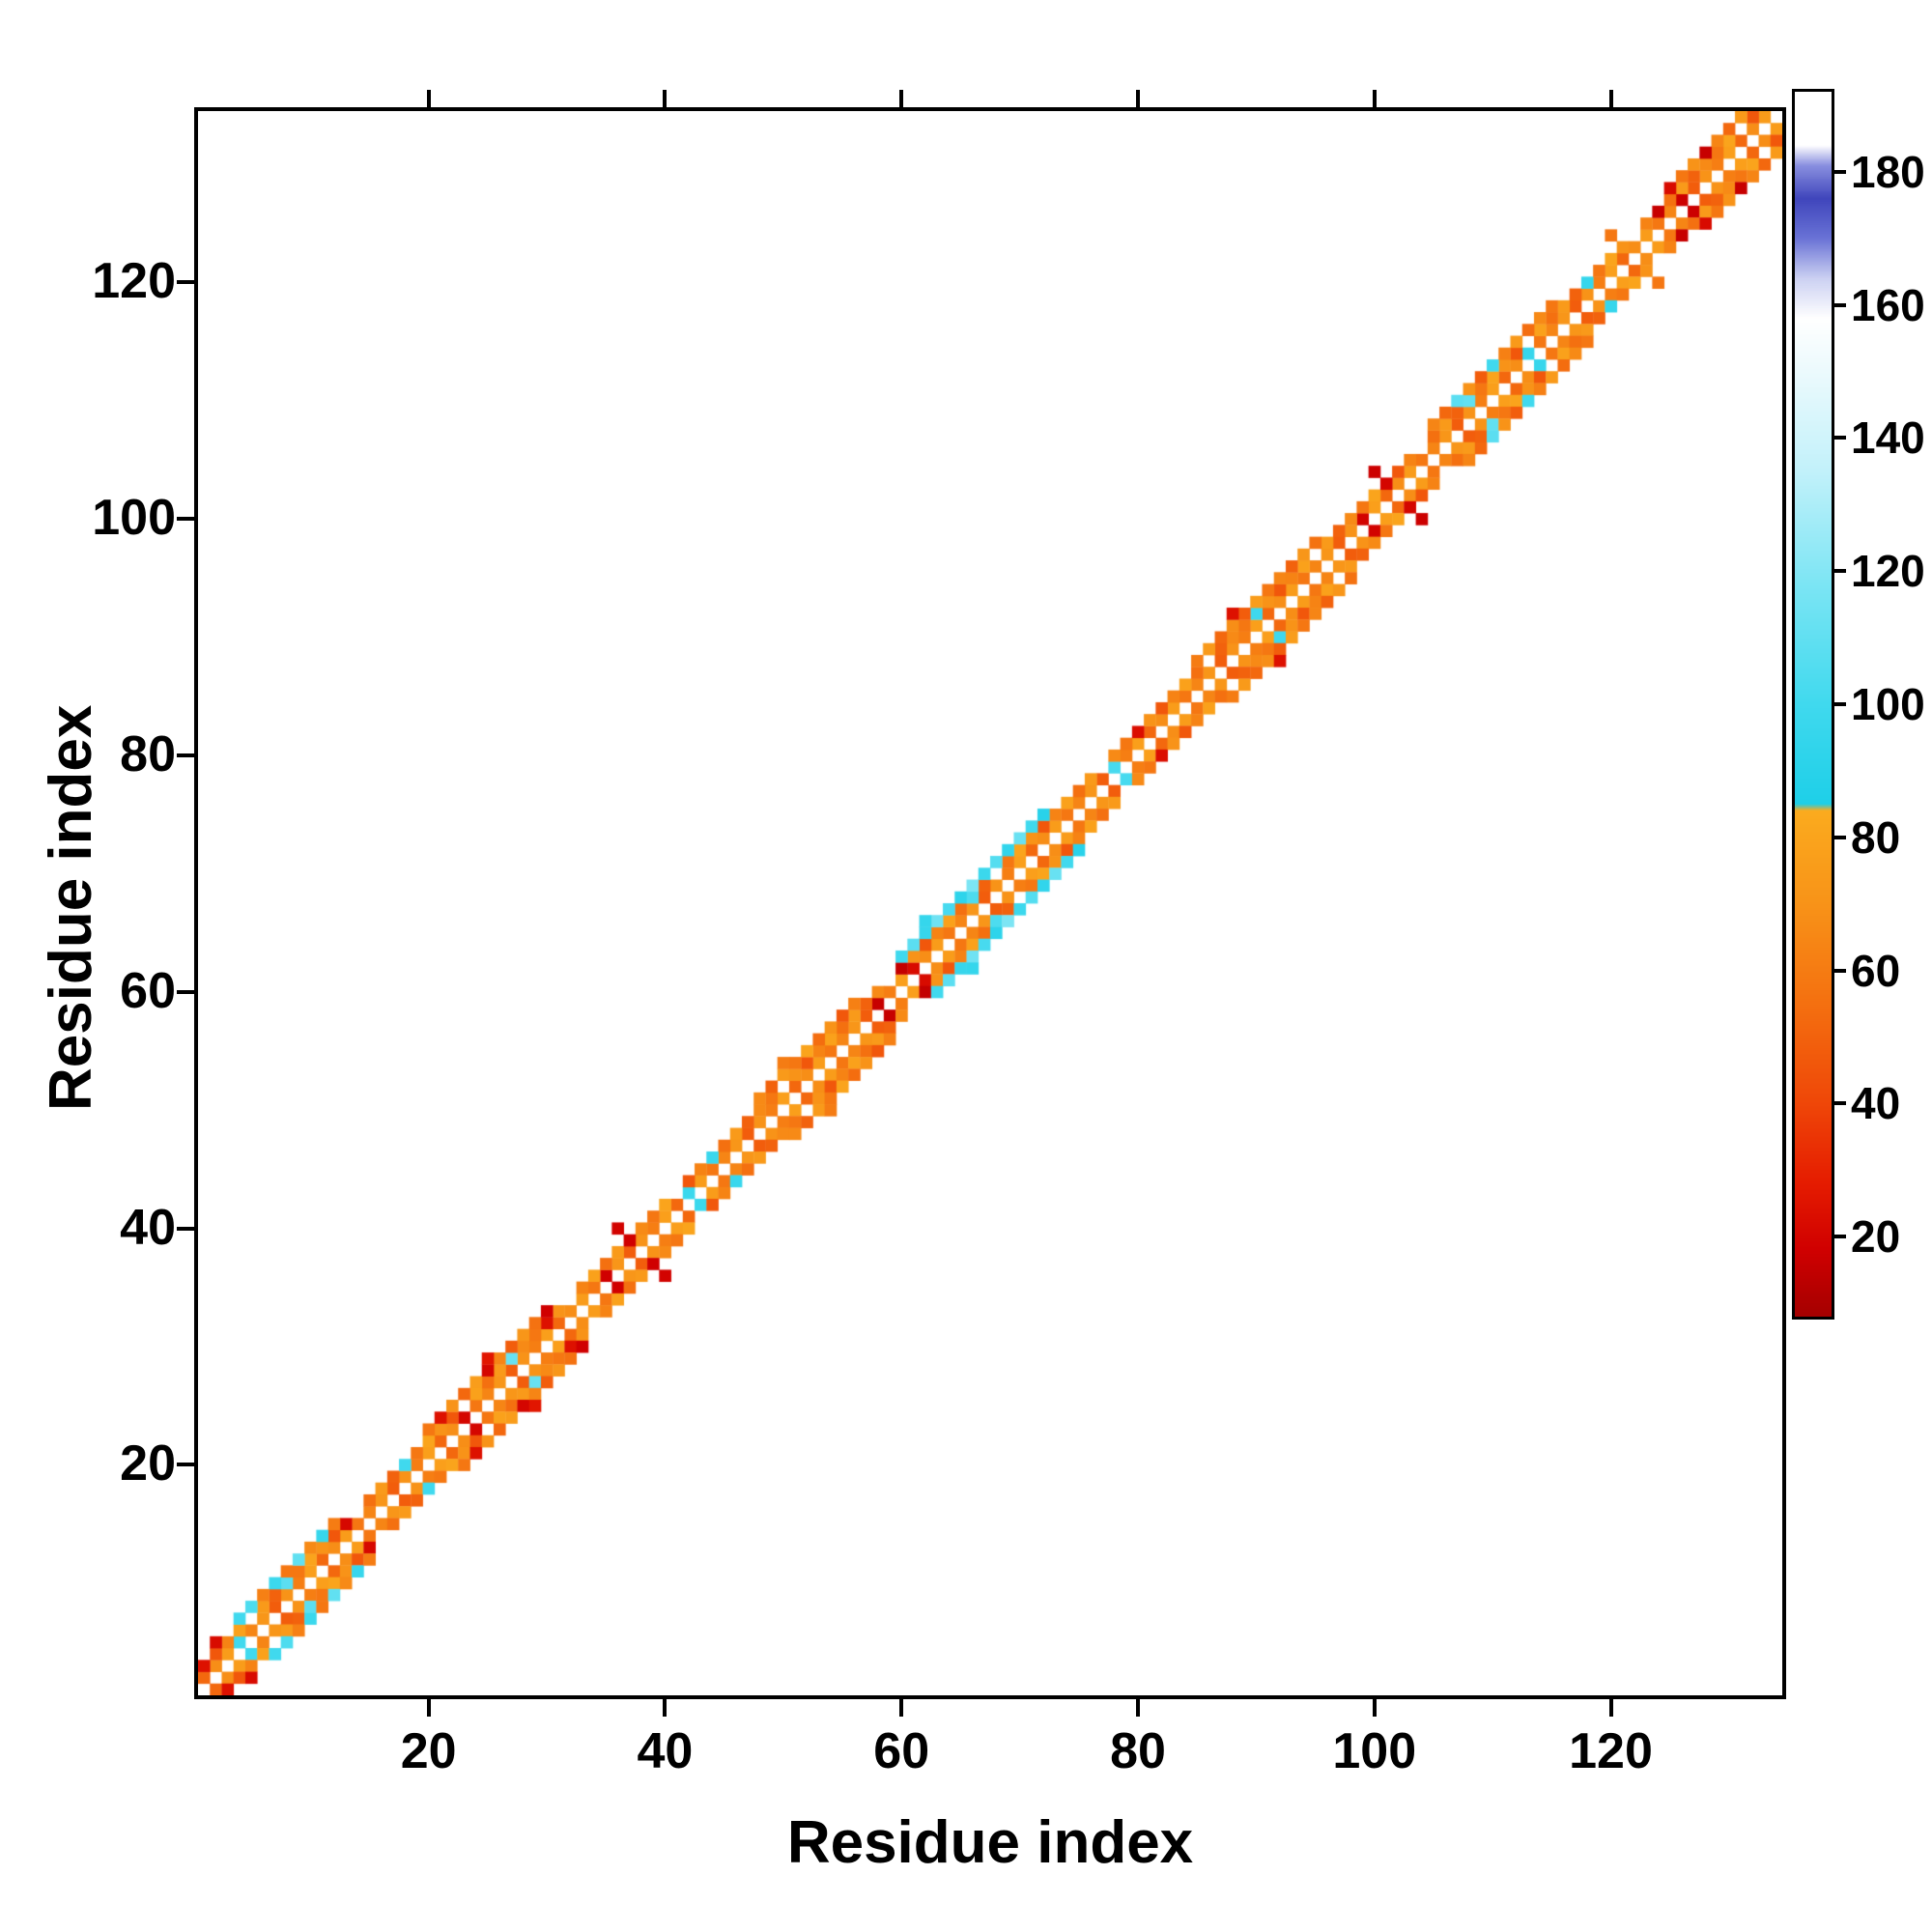  What do you see at coordinates (148, 754) in the screenshot?
I see `y-tick-label: 80` at bounding box center [148, 754].